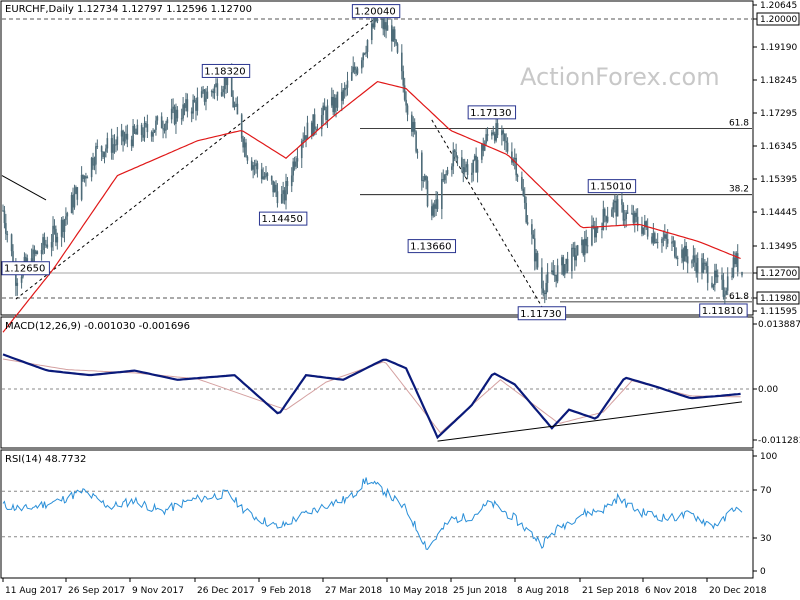 The image size is (800, 600). I want to click on x-tick-label: 6 Nov 2018, so click(671, 591).